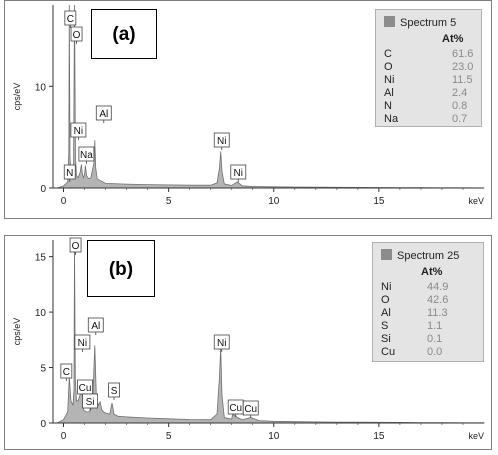 The width and height of the screenshot is (498, 455). What do you see at coordinates (463, 54) in the screenshot?
I see `legend-value: 61.6` at bounding box center [463, 54].